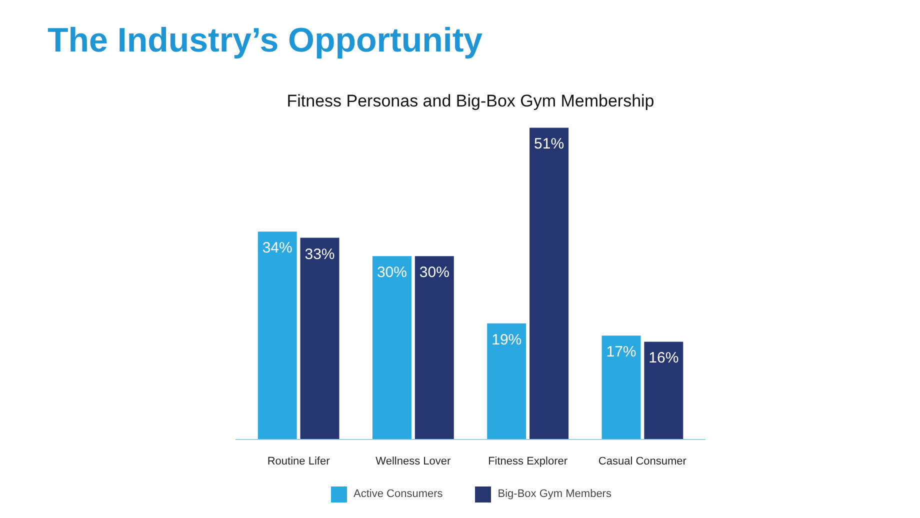 Image resolution: width=920 pixels, height=518 pixels. What do you see at coordinates (528, 462) in the screenshot?
I see `x-tick-label: Fitness Explorer` at bounding box center [528, 462].